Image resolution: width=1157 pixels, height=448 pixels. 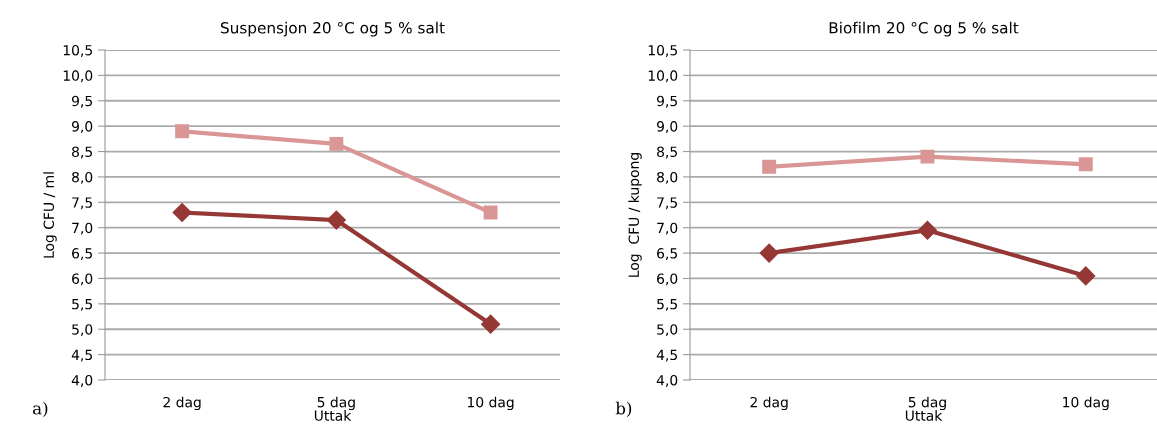 I want to click on y-axis-title: Log CFU / kupong, so click(x=635, y=215).